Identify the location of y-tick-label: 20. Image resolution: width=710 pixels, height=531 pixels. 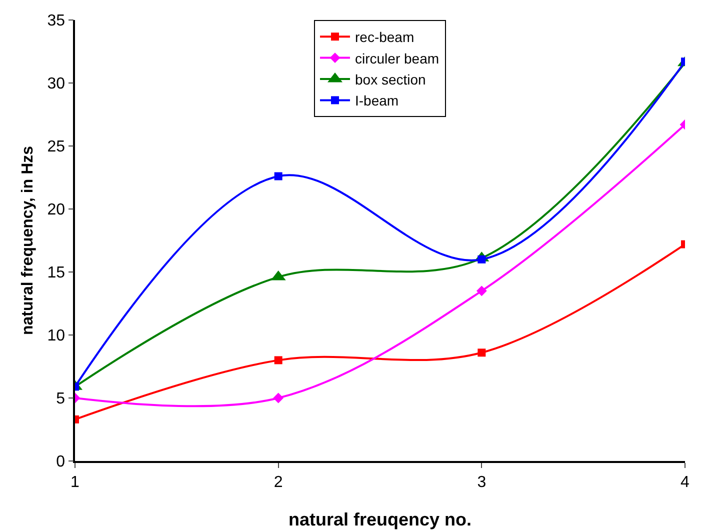
(56, 210).